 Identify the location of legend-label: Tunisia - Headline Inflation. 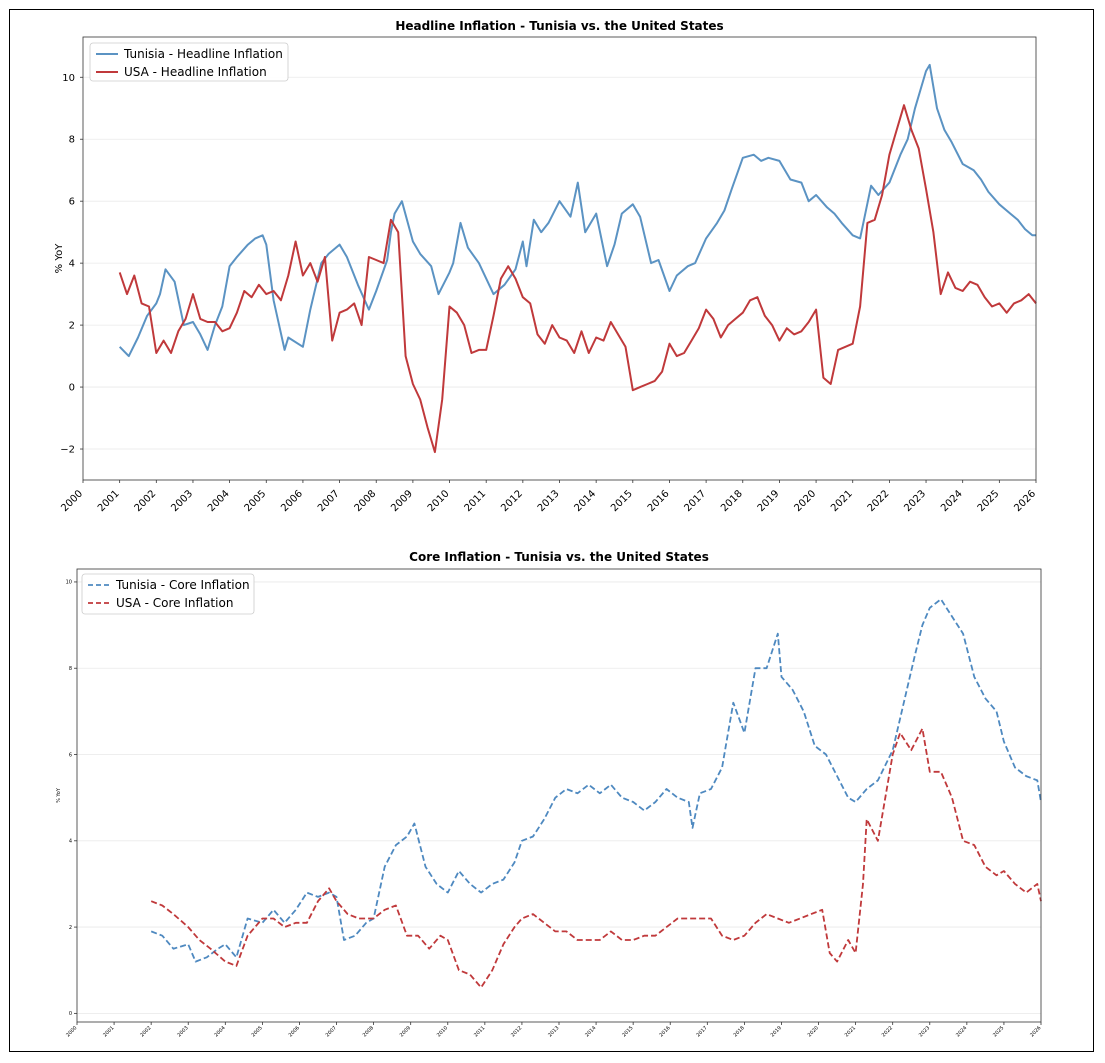
(203, 54).